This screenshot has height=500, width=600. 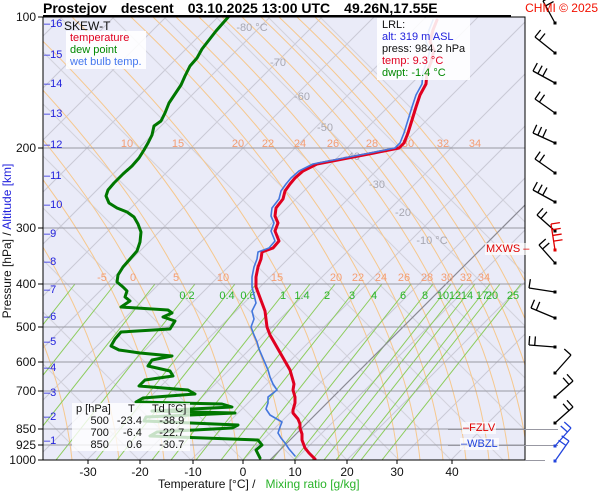 What do you see at coordinates (93, 409) in the screenshot?
I see `col-pressure: p [hPa]` at bounding box center [93, 409].